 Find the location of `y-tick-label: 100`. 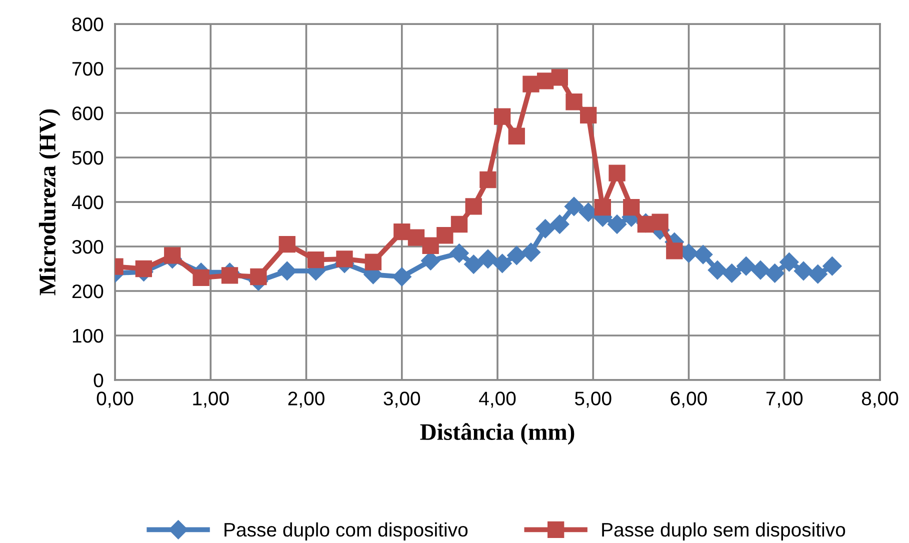

y-tick-label: 100 is located at coordinates (88, 335).